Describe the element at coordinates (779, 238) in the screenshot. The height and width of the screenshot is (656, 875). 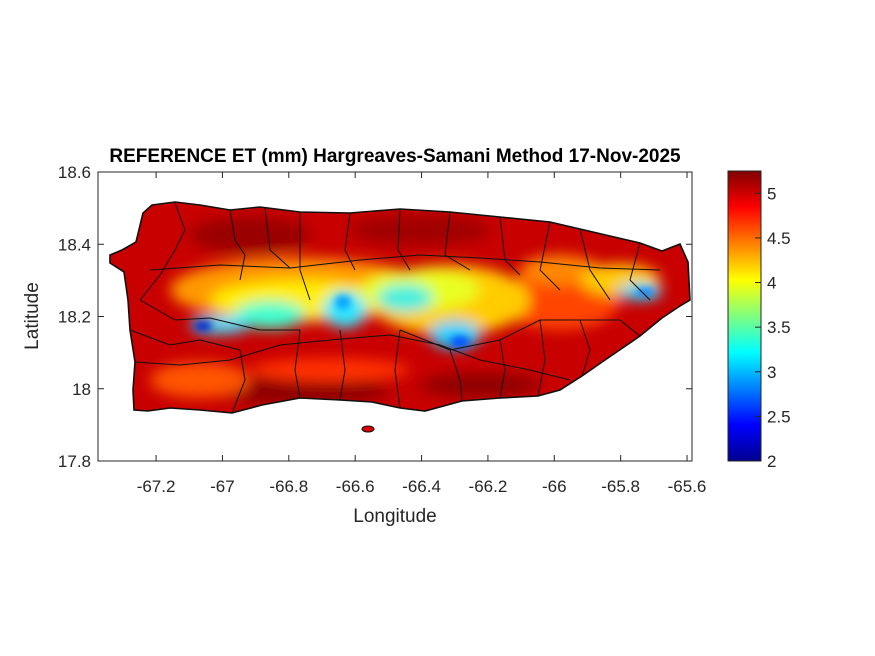
I see `colorbar-tick-label: 4.5` at that location.